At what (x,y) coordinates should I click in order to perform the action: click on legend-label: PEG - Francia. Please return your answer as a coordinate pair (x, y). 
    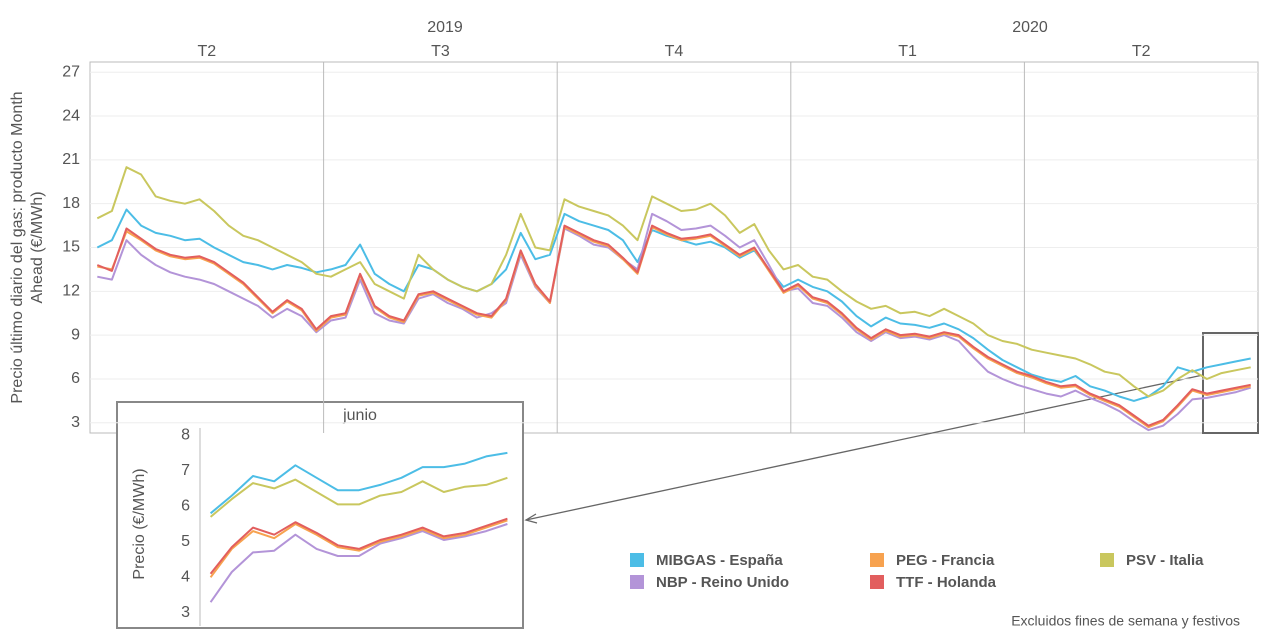
    Looking at the image, I should click on (945, 560).